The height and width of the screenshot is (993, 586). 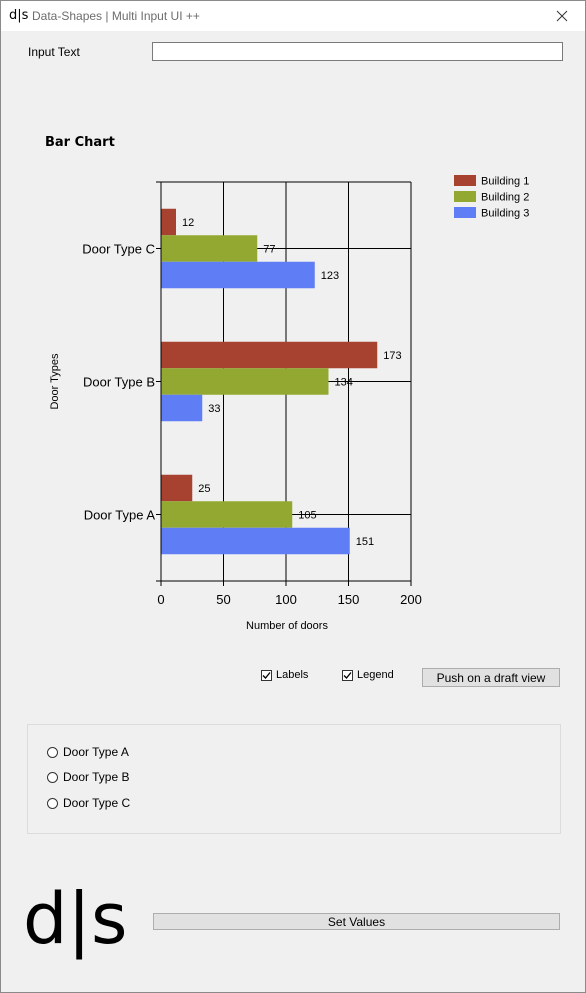 I want to click on window-title: Data-Shapes | Multi Input UI ++, so click(x=116, y=16).